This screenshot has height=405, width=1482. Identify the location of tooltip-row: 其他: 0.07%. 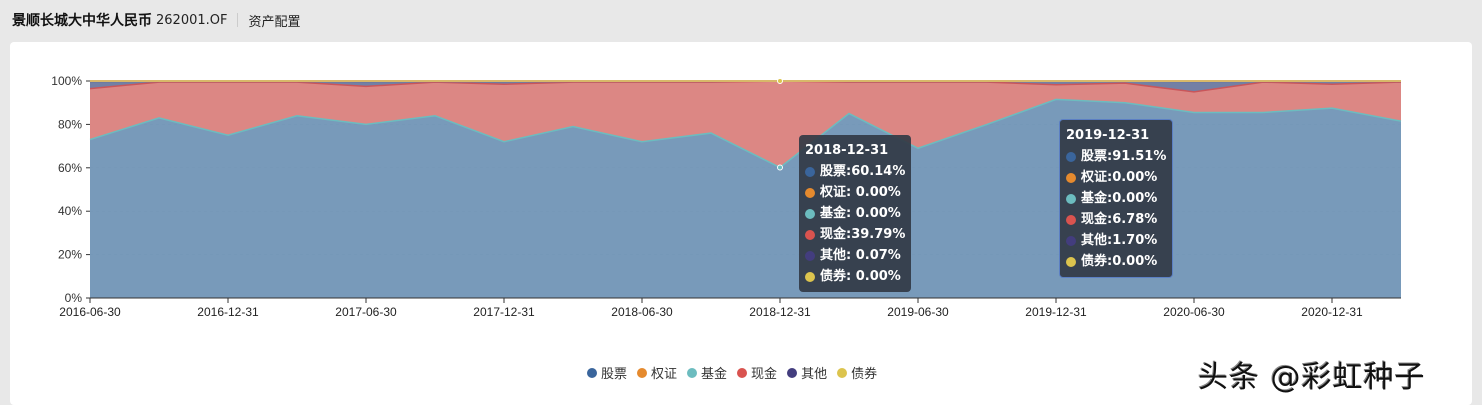
(855, 255).